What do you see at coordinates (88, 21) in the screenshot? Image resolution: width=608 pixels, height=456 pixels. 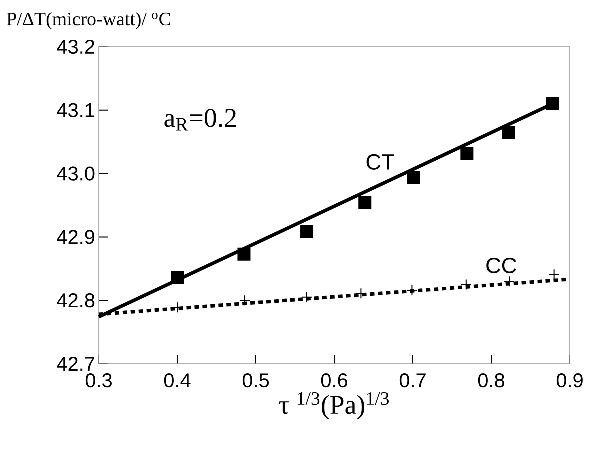 I see `y-axis-title: P/ΔT(micro-watt)/ $^{o}$C` at bounding box center [88, 21].